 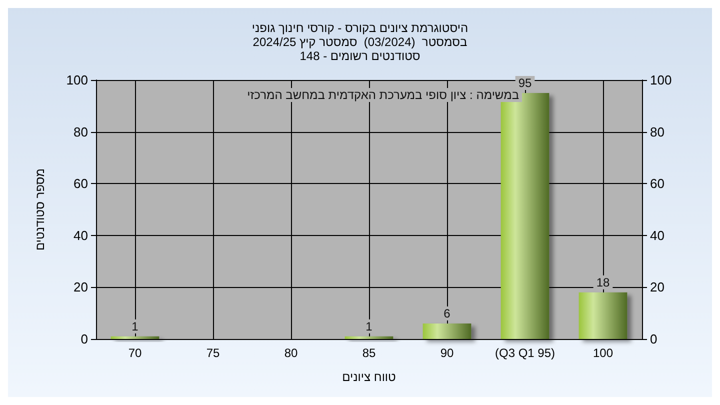 I want to click on y-tick-label: 0, so click(x=84, y=339).